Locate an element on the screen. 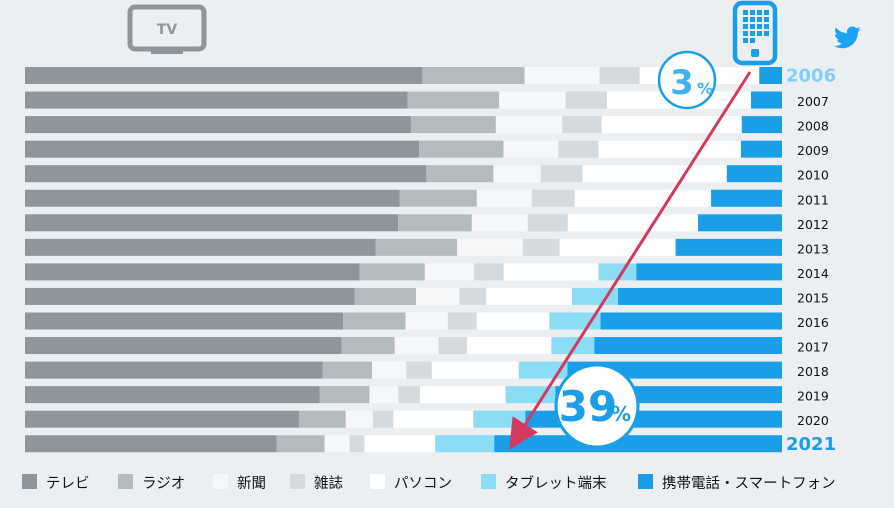 The width and height of the screenshot is (894, 508). bar-segment-2017-s3 is located at coordinates (453, 346).